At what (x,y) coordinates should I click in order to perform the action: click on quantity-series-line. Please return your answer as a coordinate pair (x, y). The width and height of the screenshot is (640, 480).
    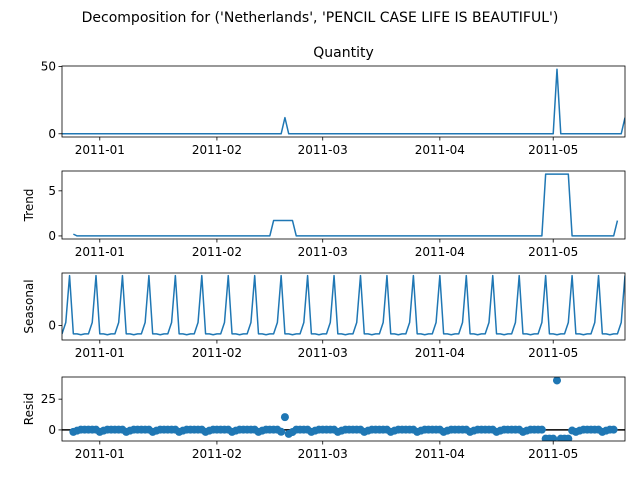
    Looking at the image, I should click on (343, 101).